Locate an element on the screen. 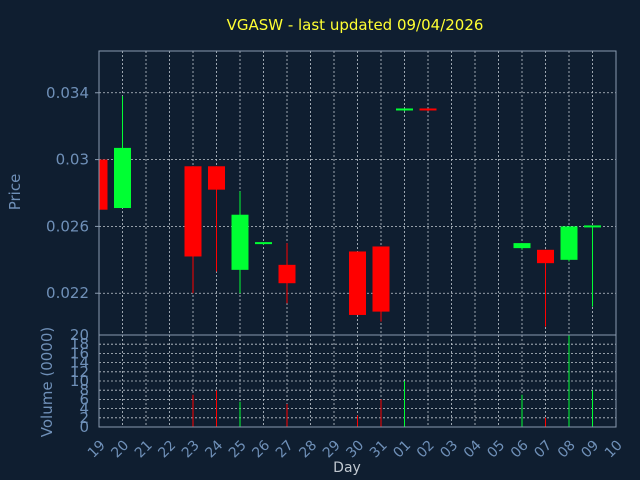 The height and width of the screenshot is (480, 640). price-tick-label: 0.03 is located at coordinates (72, 160).